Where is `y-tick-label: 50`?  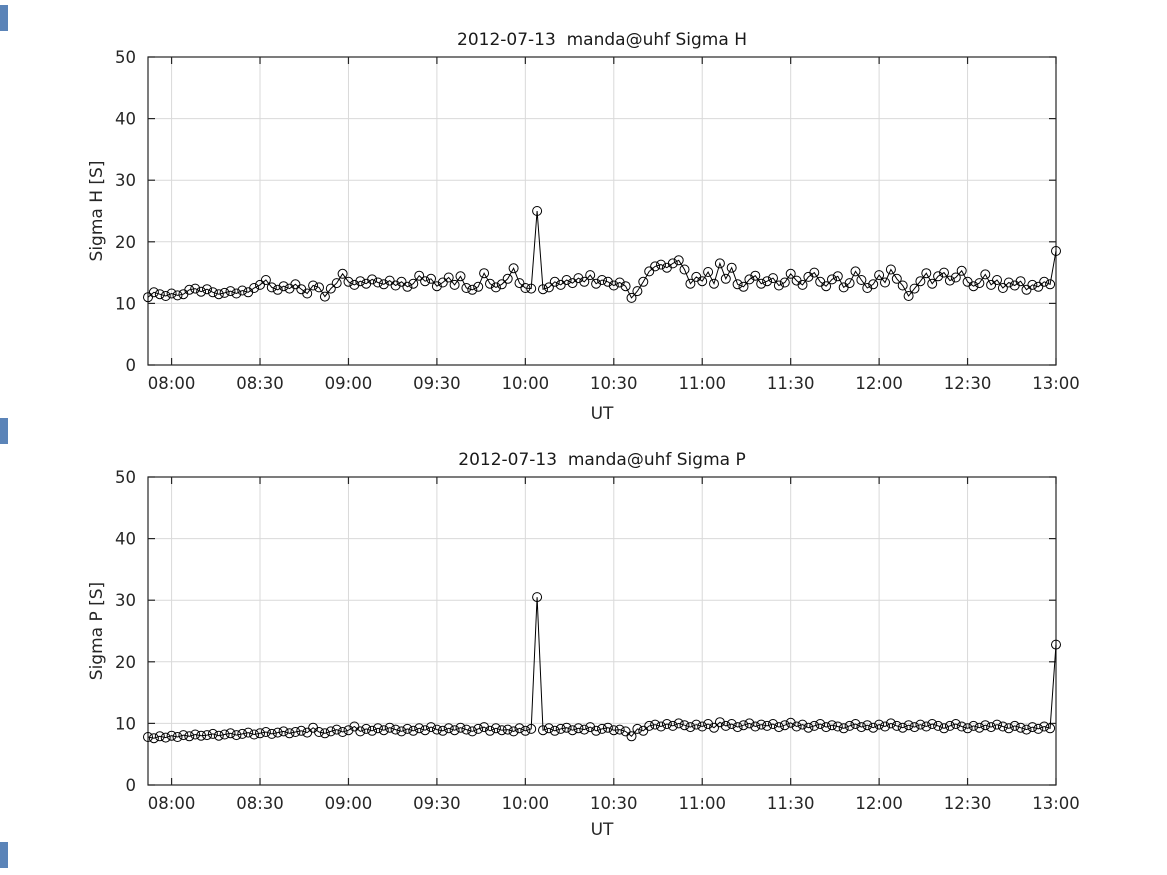
y-tick-label: 50 is located at coordinates (125, 477).